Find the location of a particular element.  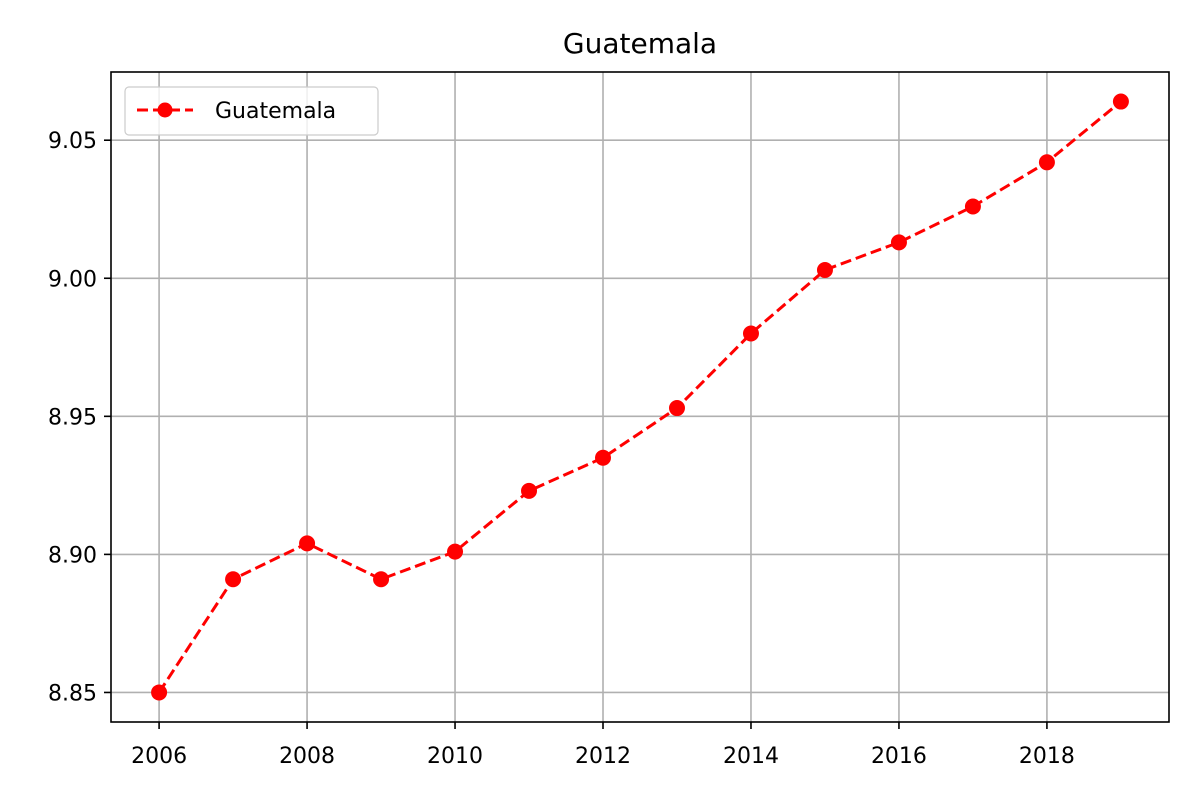

x-tick-label: 2018 is located at coordinates (1047, 756).